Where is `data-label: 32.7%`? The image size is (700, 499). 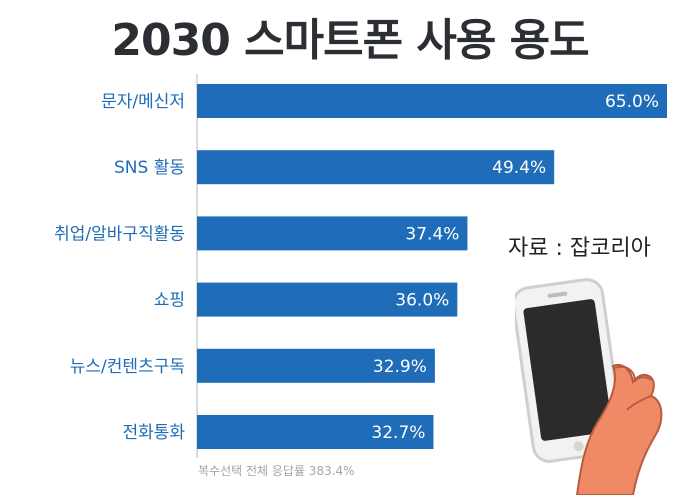
data-label: 32.7% is located at coordinates (398, 433).